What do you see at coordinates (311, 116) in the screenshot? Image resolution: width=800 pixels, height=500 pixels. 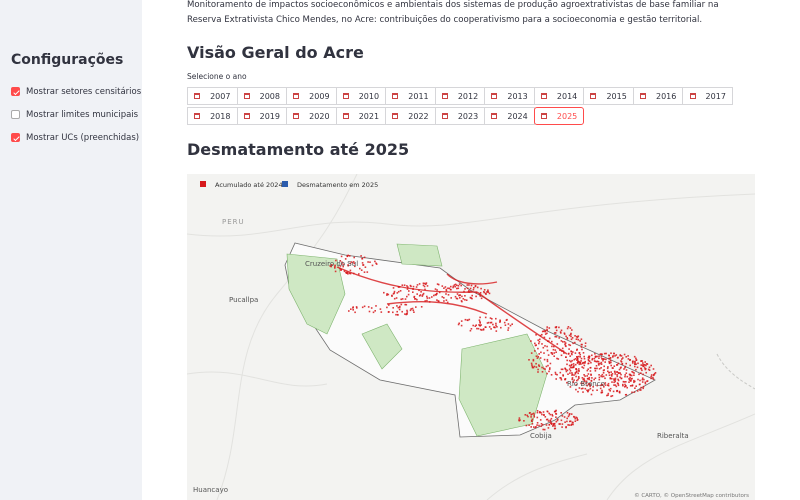 I see `year-button: 2020` at bounding box center [311, 116].